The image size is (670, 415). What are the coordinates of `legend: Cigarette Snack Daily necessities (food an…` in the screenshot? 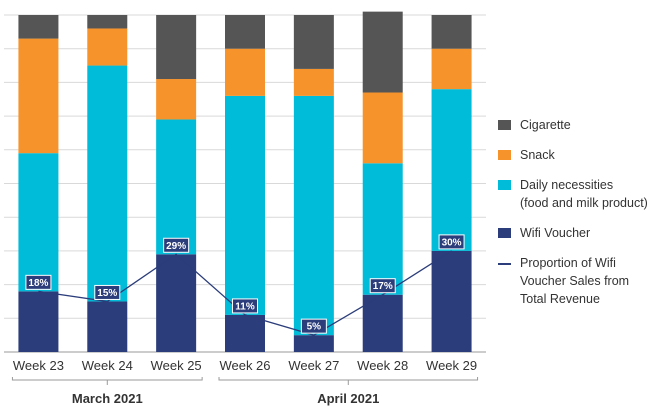 It's located at (583, 218).